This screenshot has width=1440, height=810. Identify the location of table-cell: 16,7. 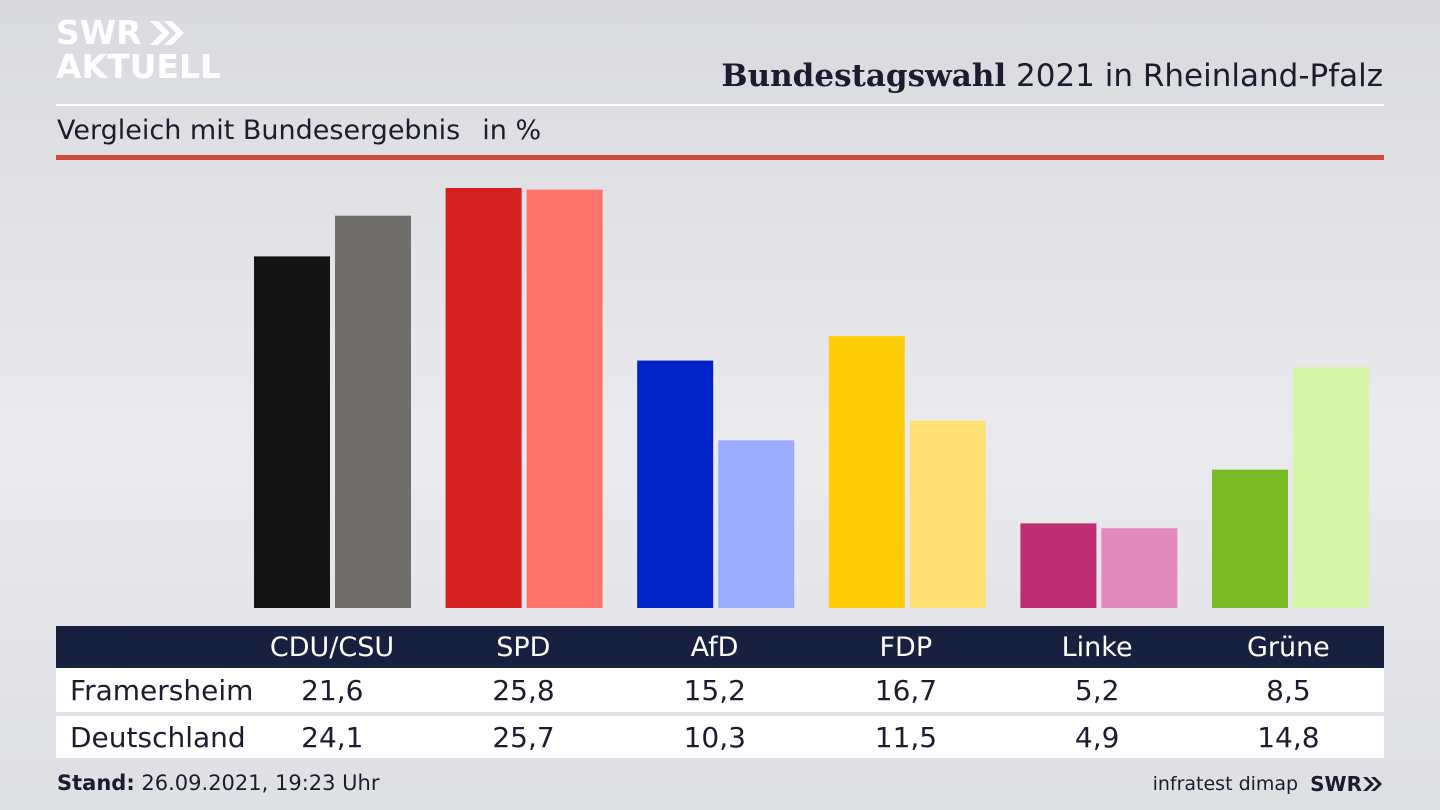
(906, 690).